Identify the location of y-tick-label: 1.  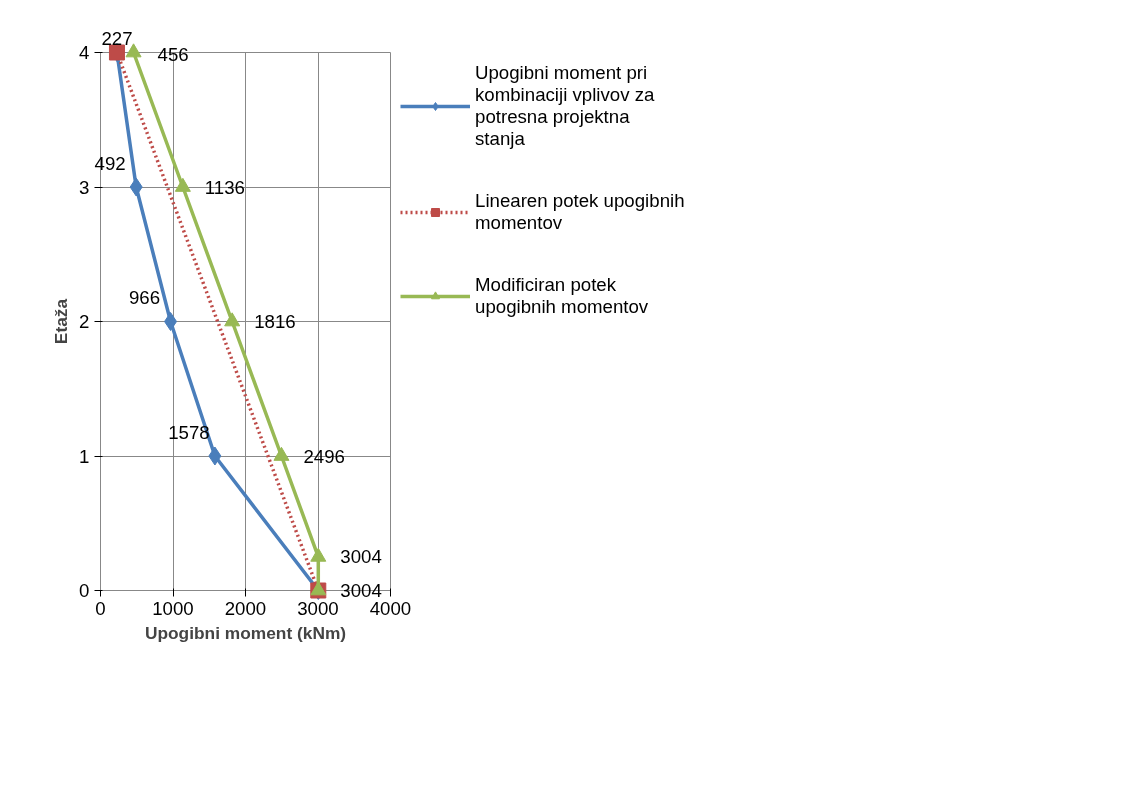
(84, 456).